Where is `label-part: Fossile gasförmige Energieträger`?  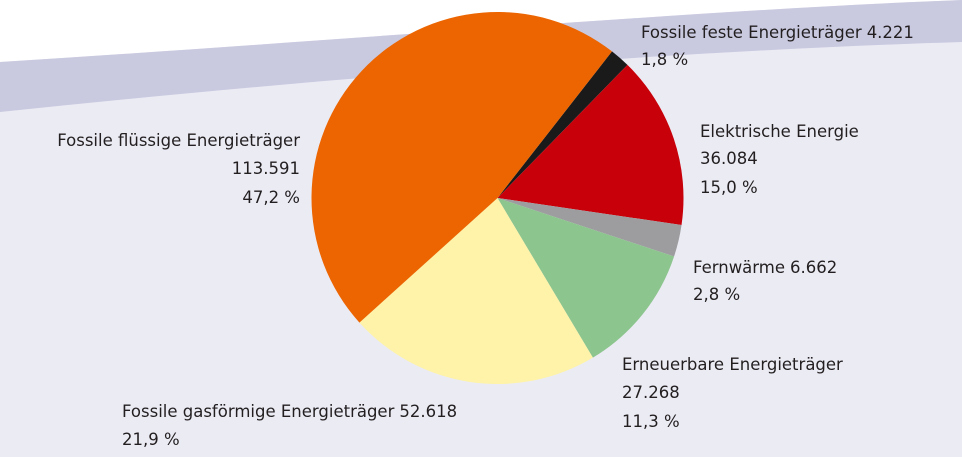 label-part: Fossile gasförmige Energieträger is located at coordinates (258, 411).